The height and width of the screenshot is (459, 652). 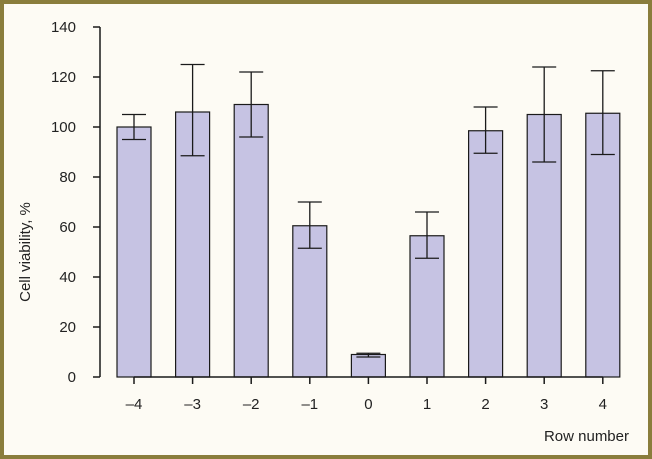 What do you see at coordinates (63, 27) in the screenshot?
I see `y-tick-label: 140` at bounding box center [63, 27].